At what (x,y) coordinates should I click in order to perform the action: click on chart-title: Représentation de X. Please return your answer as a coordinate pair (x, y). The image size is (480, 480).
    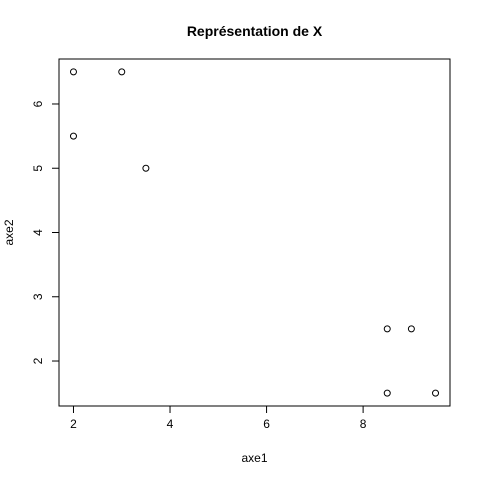
    Looking at the image, I should click on (255, 31).